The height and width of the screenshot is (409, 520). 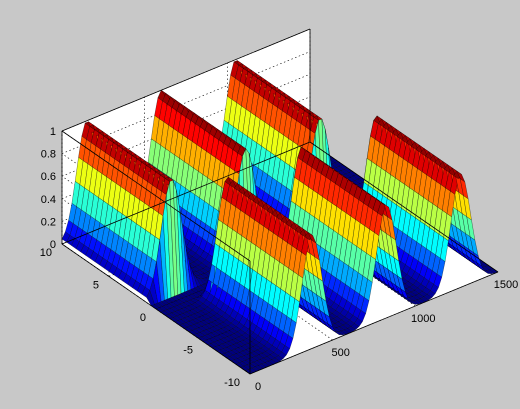 What do you see at coordinates (46, 253) in the screenshot?
I see `y-tick-label: 10` at bounding box center [46, 253].